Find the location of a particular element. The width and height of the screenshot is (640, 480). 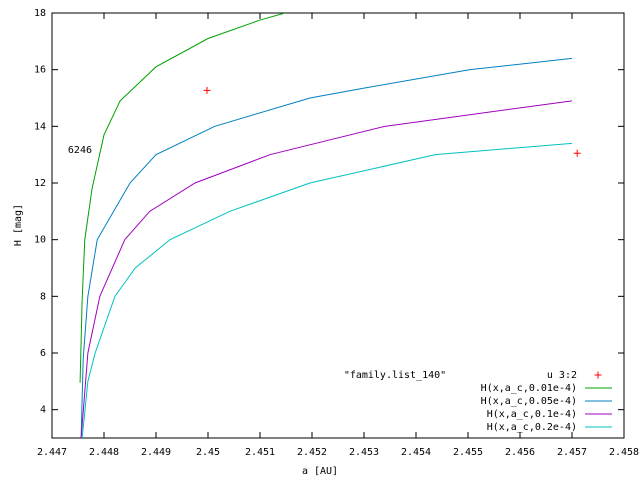

x-tick-label: 2.451 is located at coordinates (260, 452).